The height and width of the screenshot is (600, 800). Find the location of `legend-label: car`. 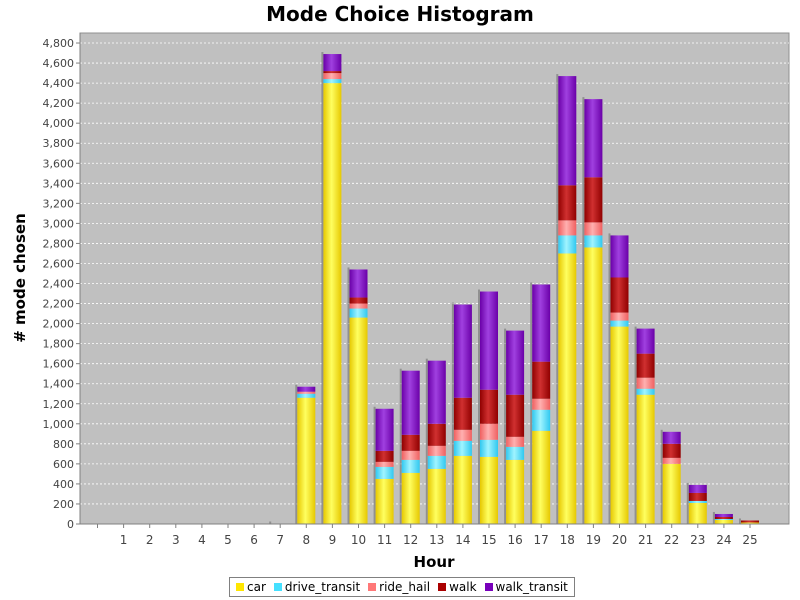

legend-label: car is located at coordinates (256, 587).